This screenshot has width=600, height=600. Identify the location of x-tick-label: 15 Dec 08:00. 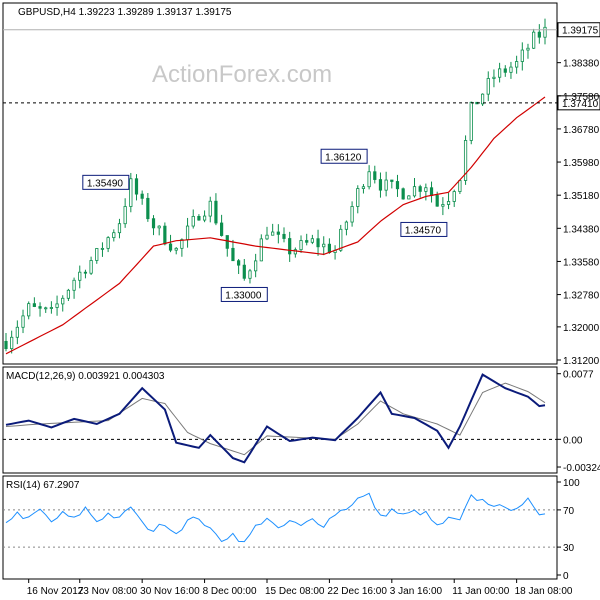
(295, 591).